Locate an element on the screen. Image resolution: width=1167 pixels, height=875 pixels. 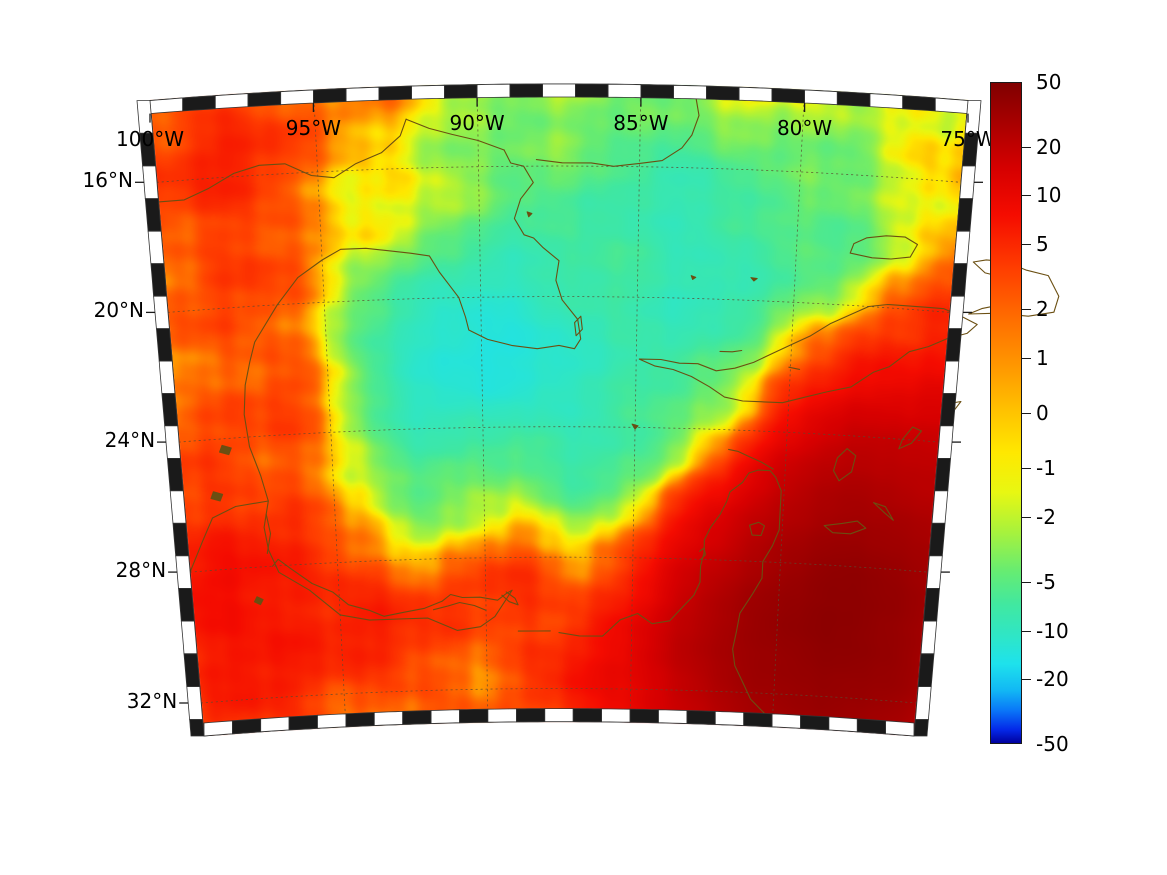
lon-tick-label: 75°W is located at coordinates (968, 138).